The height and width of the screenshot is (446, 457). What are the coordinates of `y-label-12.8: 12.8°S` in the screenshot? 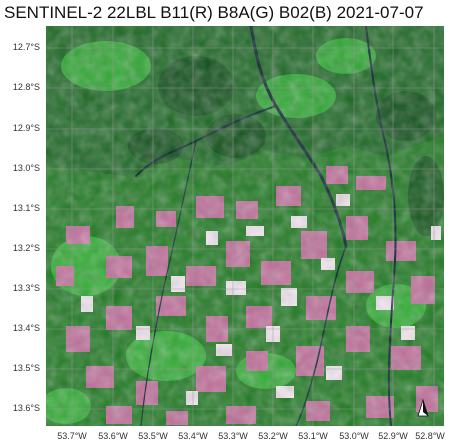 It's located at (26, 87).